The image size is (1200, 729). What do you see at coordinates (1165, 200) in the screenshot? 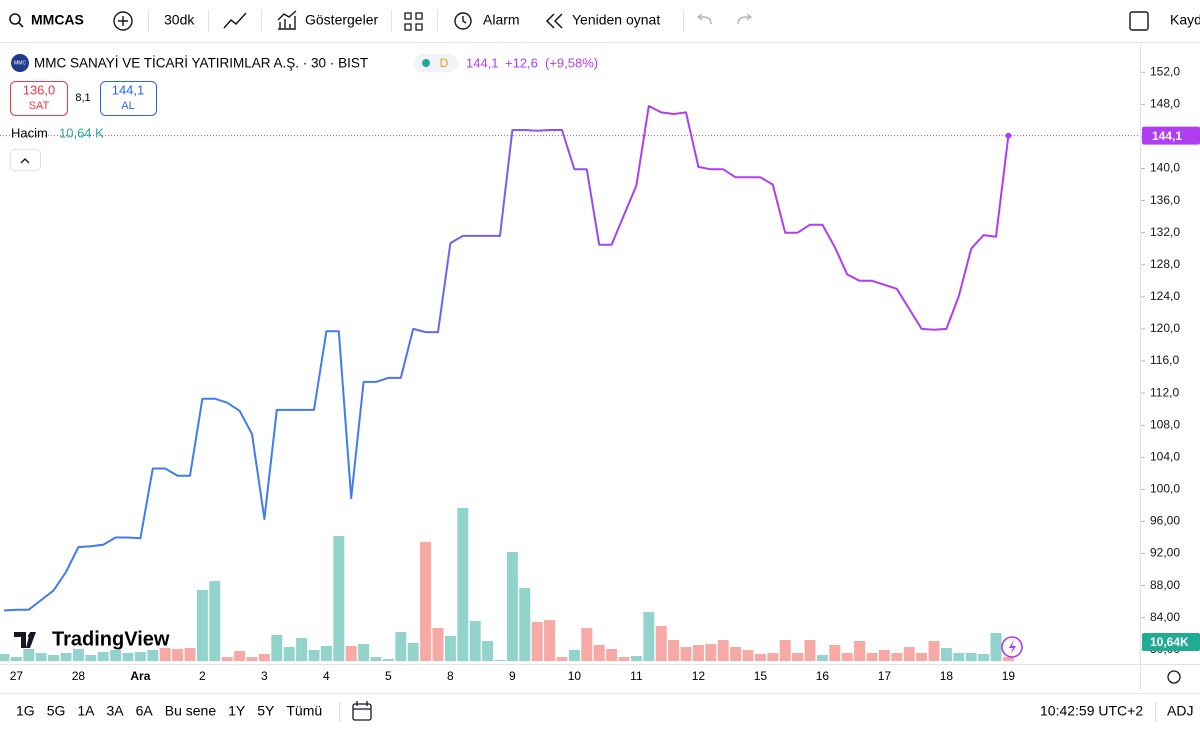
I see `y-tick-label: 136,0` at bounding box center [1165, 200].